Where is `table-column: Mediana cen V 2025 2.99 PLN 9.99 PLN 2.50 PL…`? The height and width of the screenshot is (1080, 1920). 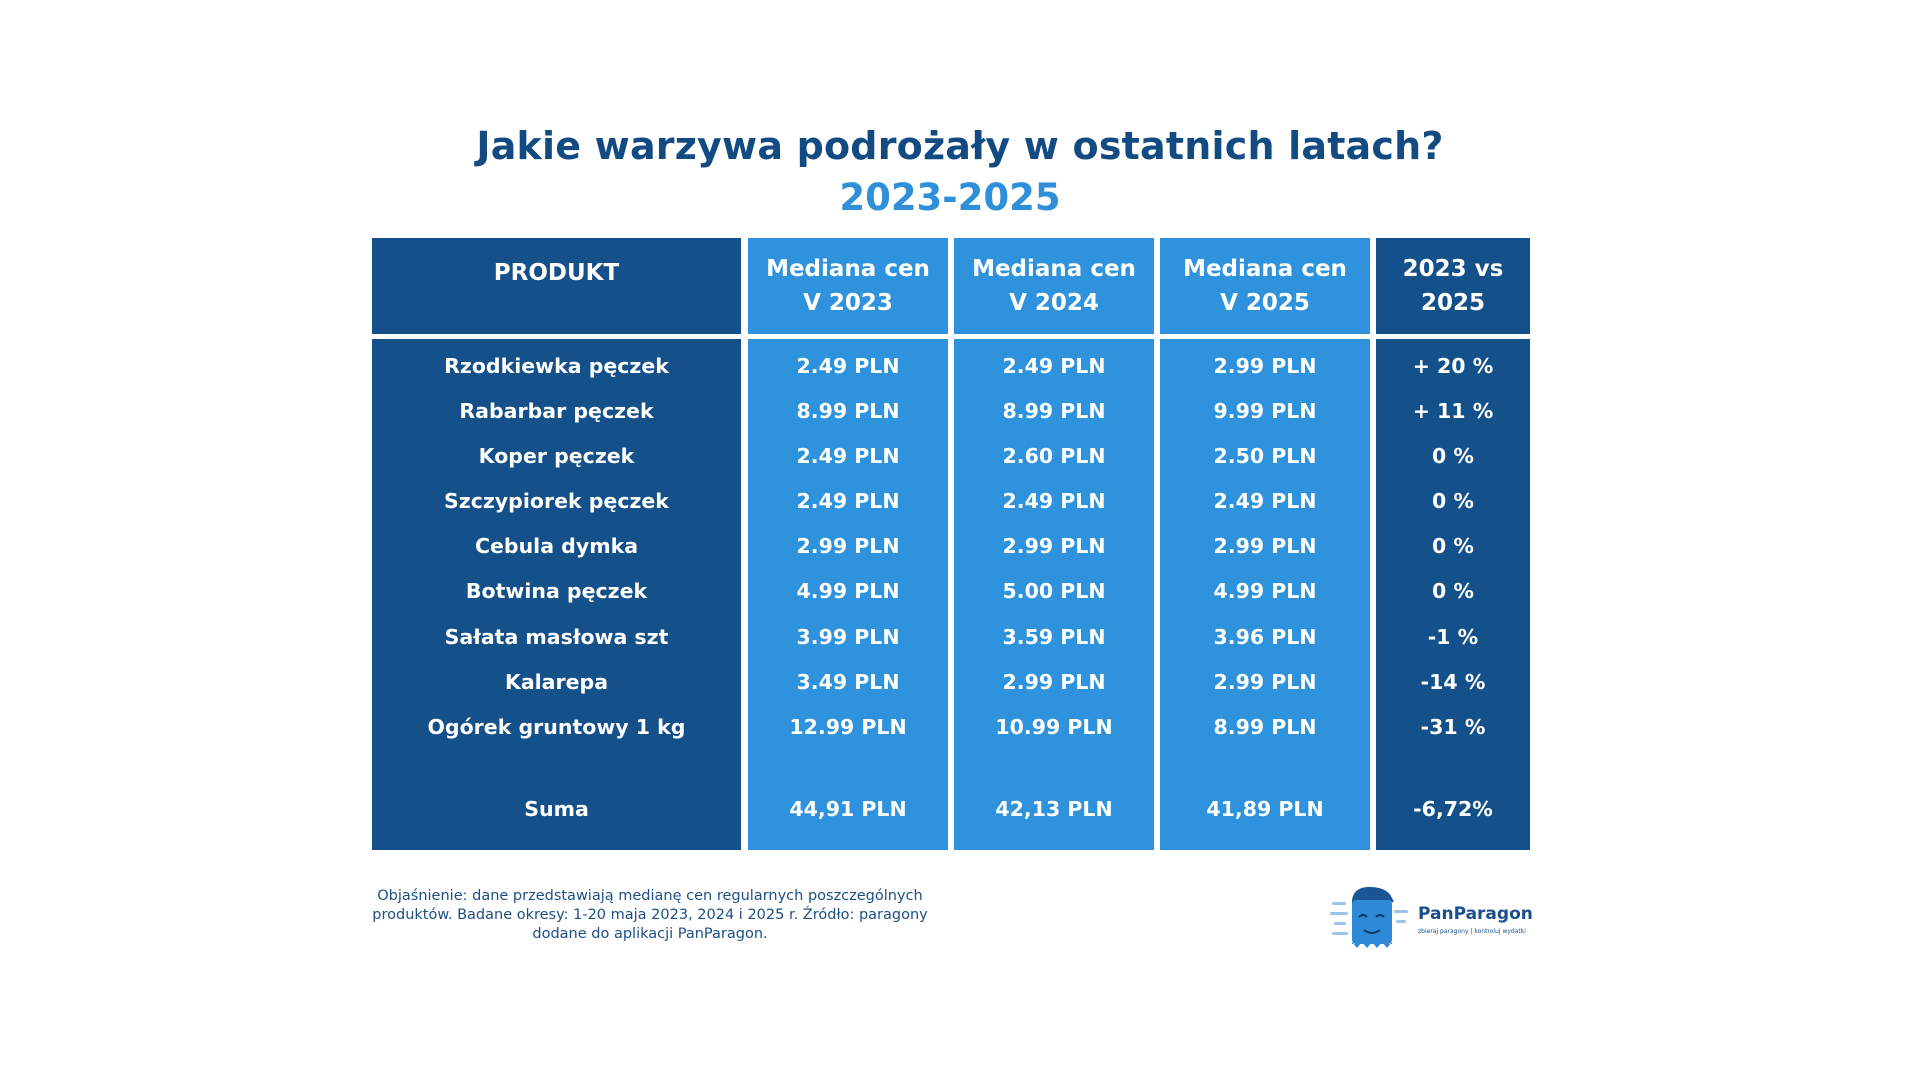 table-column: Mediana cen V 2025 2.99 PLN 9.99 PLN 2.50 PL… is located at coordinates (1265, 544).